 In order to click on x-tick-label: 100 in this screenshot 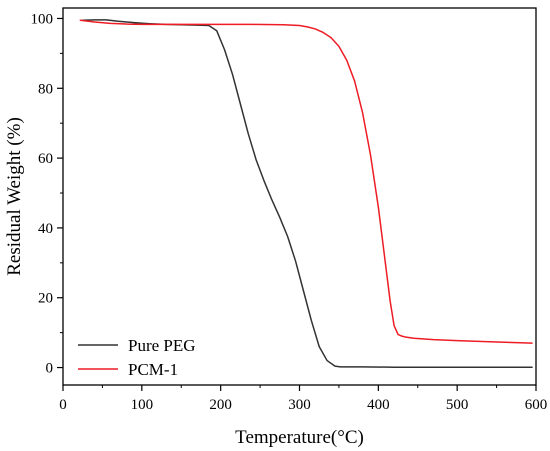, I will do `click(142, 405)`.